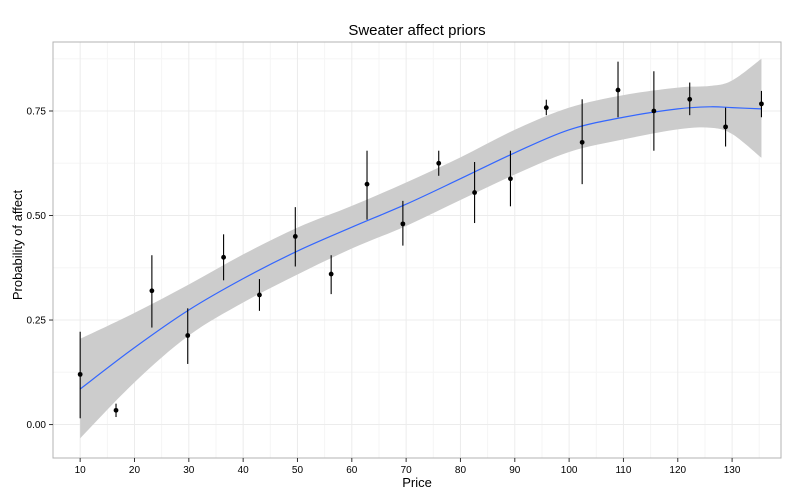  What do you see at coordinates (37, 425) in the screenshot?
I see `y-tick-label: 0.00` at bounding box center [37, 425].